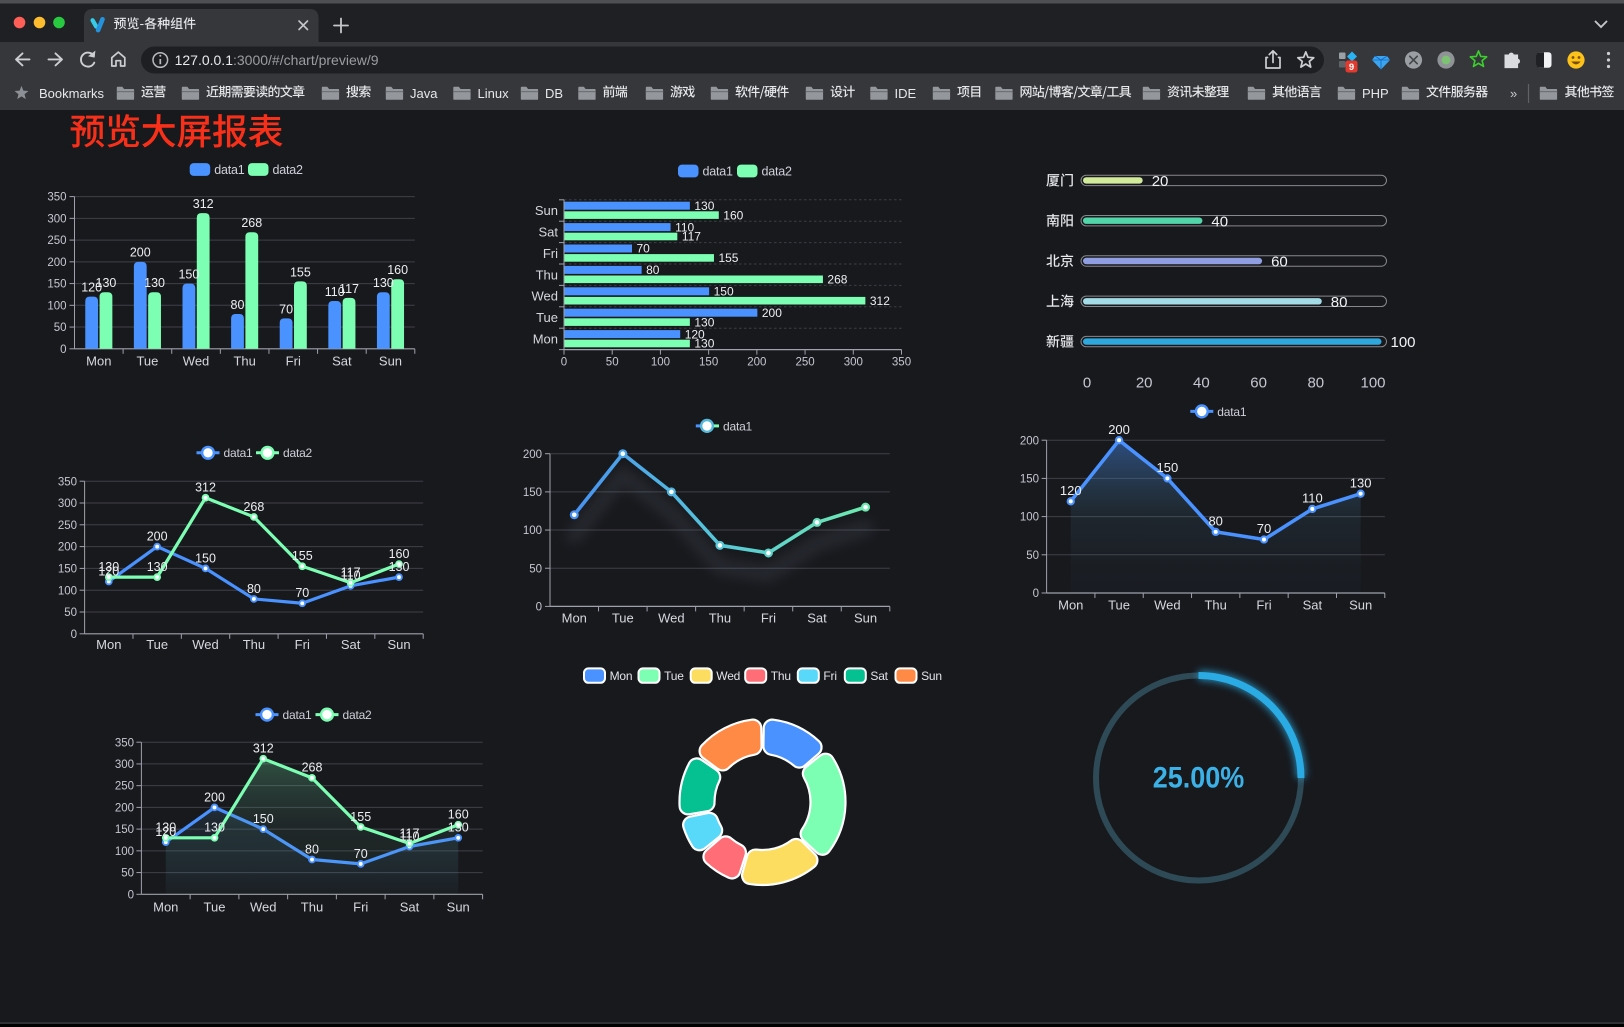 Image resolution: width=1624 pixels, height=1027 pixels. What do you see at coordinates (1160, 181) in the screenshot?
I see `svg-text: 20` at bounding box center [1160, 181].